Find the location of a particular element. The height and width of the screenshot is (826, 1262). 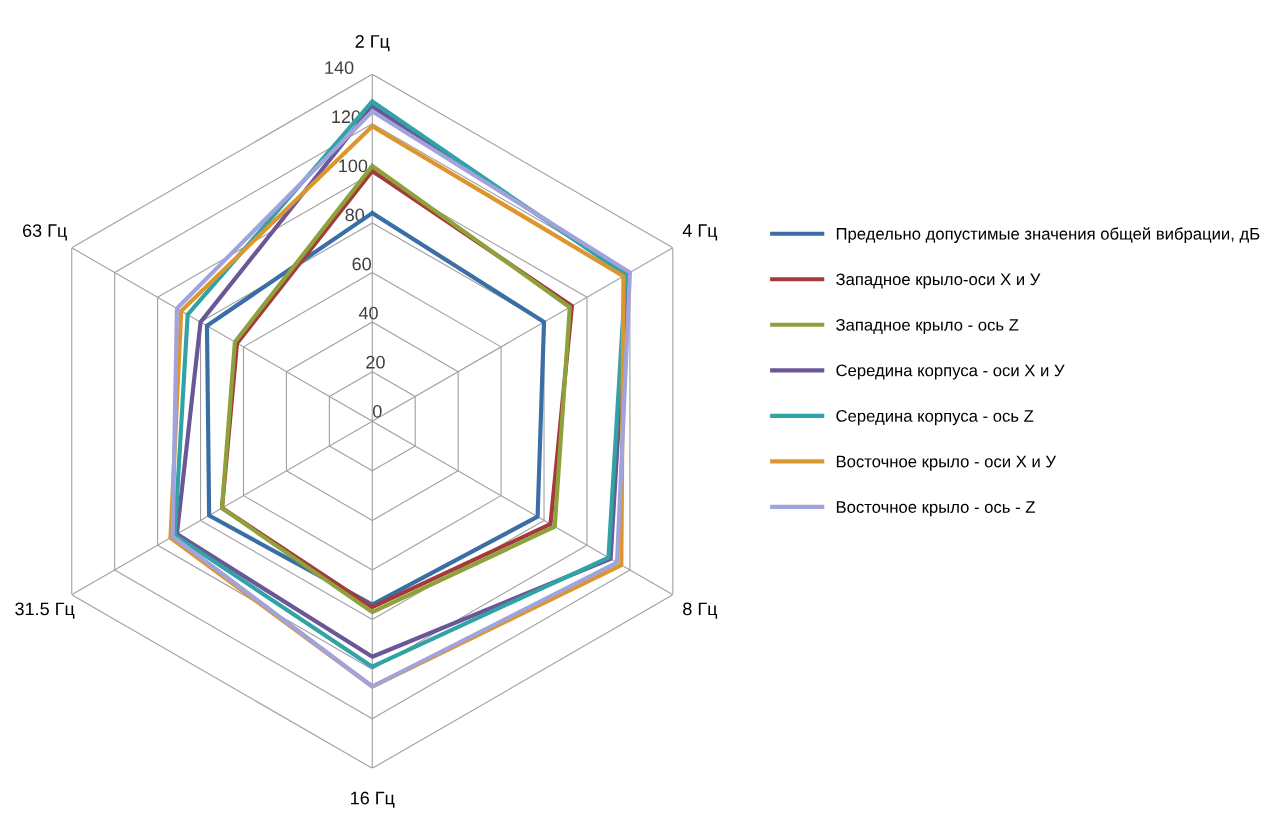

y-tick-label: 40 is located at coordinates (368, 313).